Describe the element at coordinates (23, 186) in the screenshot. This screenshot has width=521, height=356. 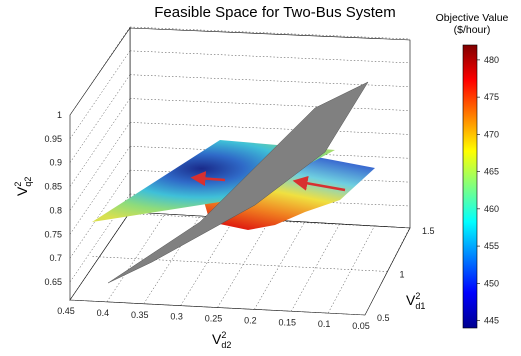
I see `z-axis-label: V2q2` at that location.